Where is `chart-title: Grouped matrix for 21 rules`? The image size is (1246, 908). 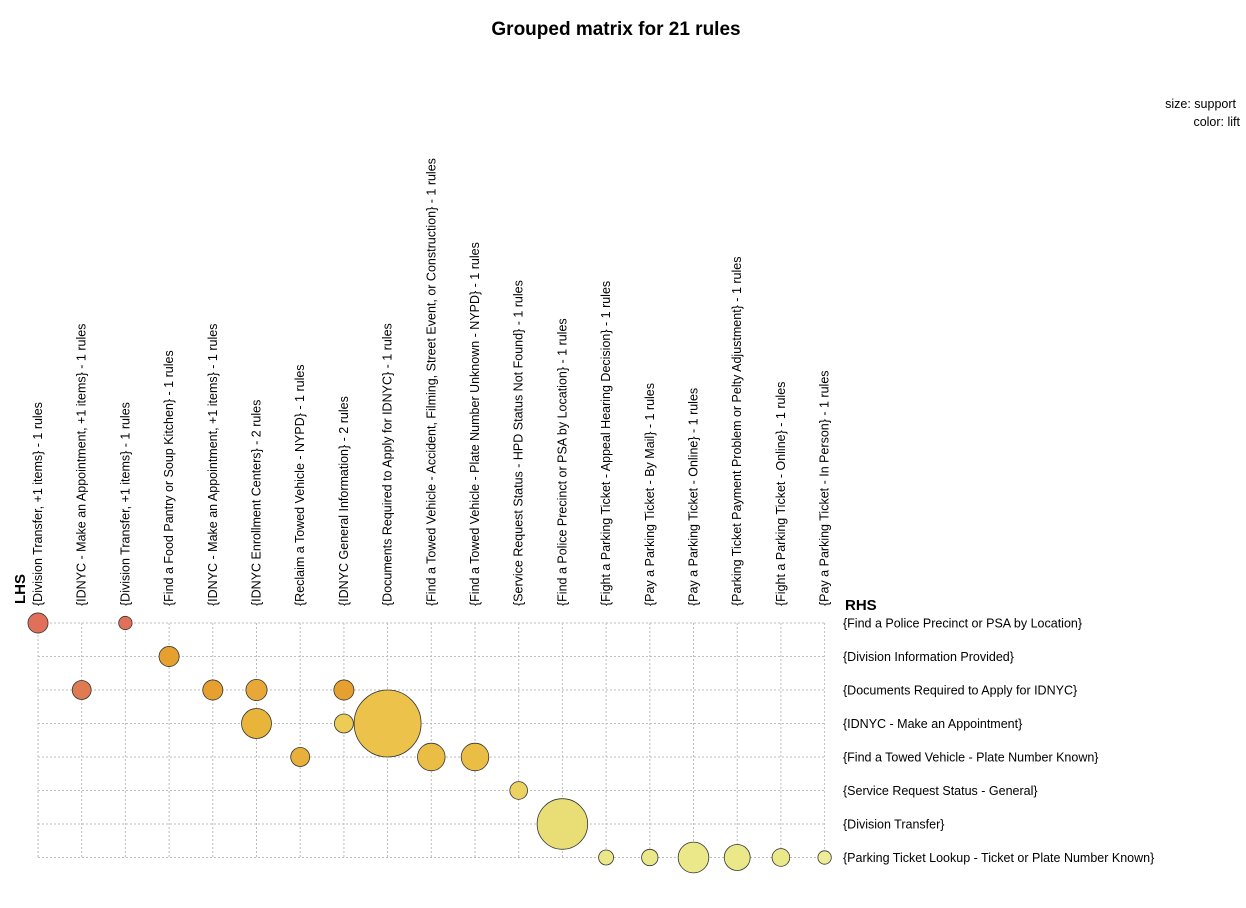
chart-title: Grouped matrix for 21 rules is located at coordinates (615, 29).